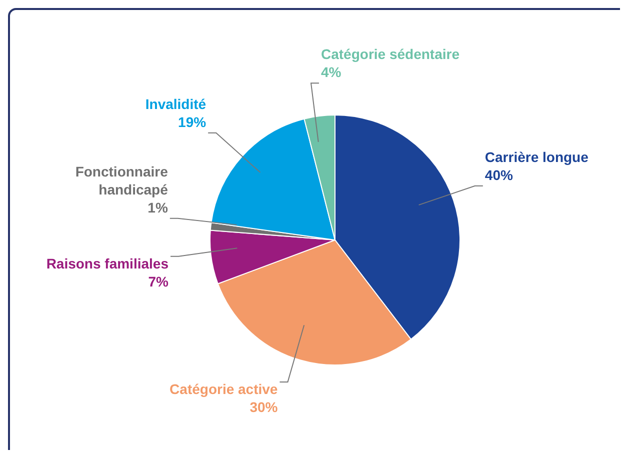 The height and width of the screenshot is (457, 627). What do you see at coordinates (331, 72) in the screenshot?
I see `data-label: 4%` at bounding box center [331, 72].